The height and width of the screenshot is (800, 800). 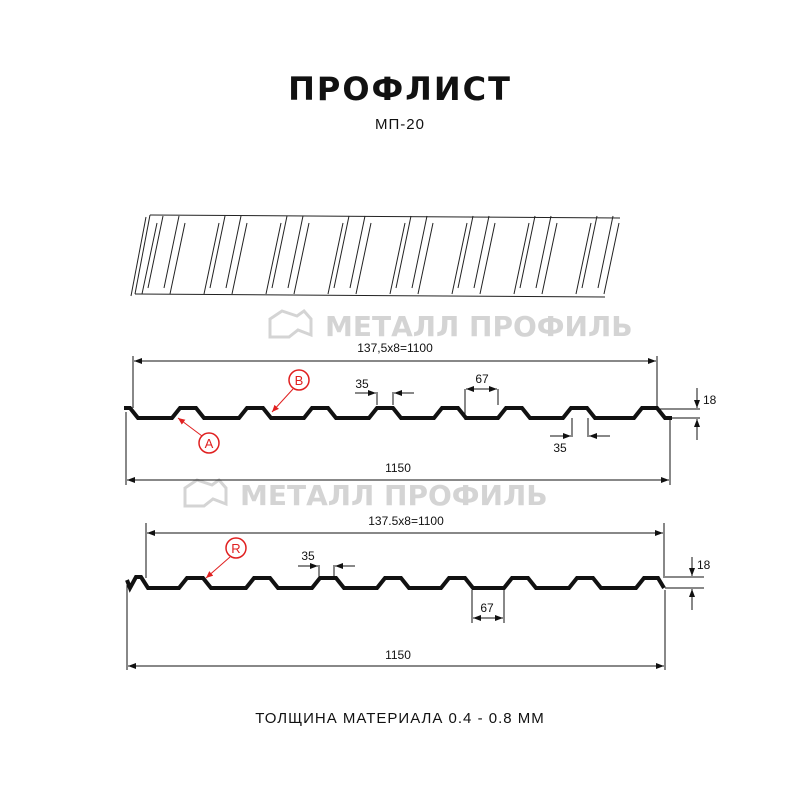 I want to click on profile-a-outline, so click(x=398, y=413).